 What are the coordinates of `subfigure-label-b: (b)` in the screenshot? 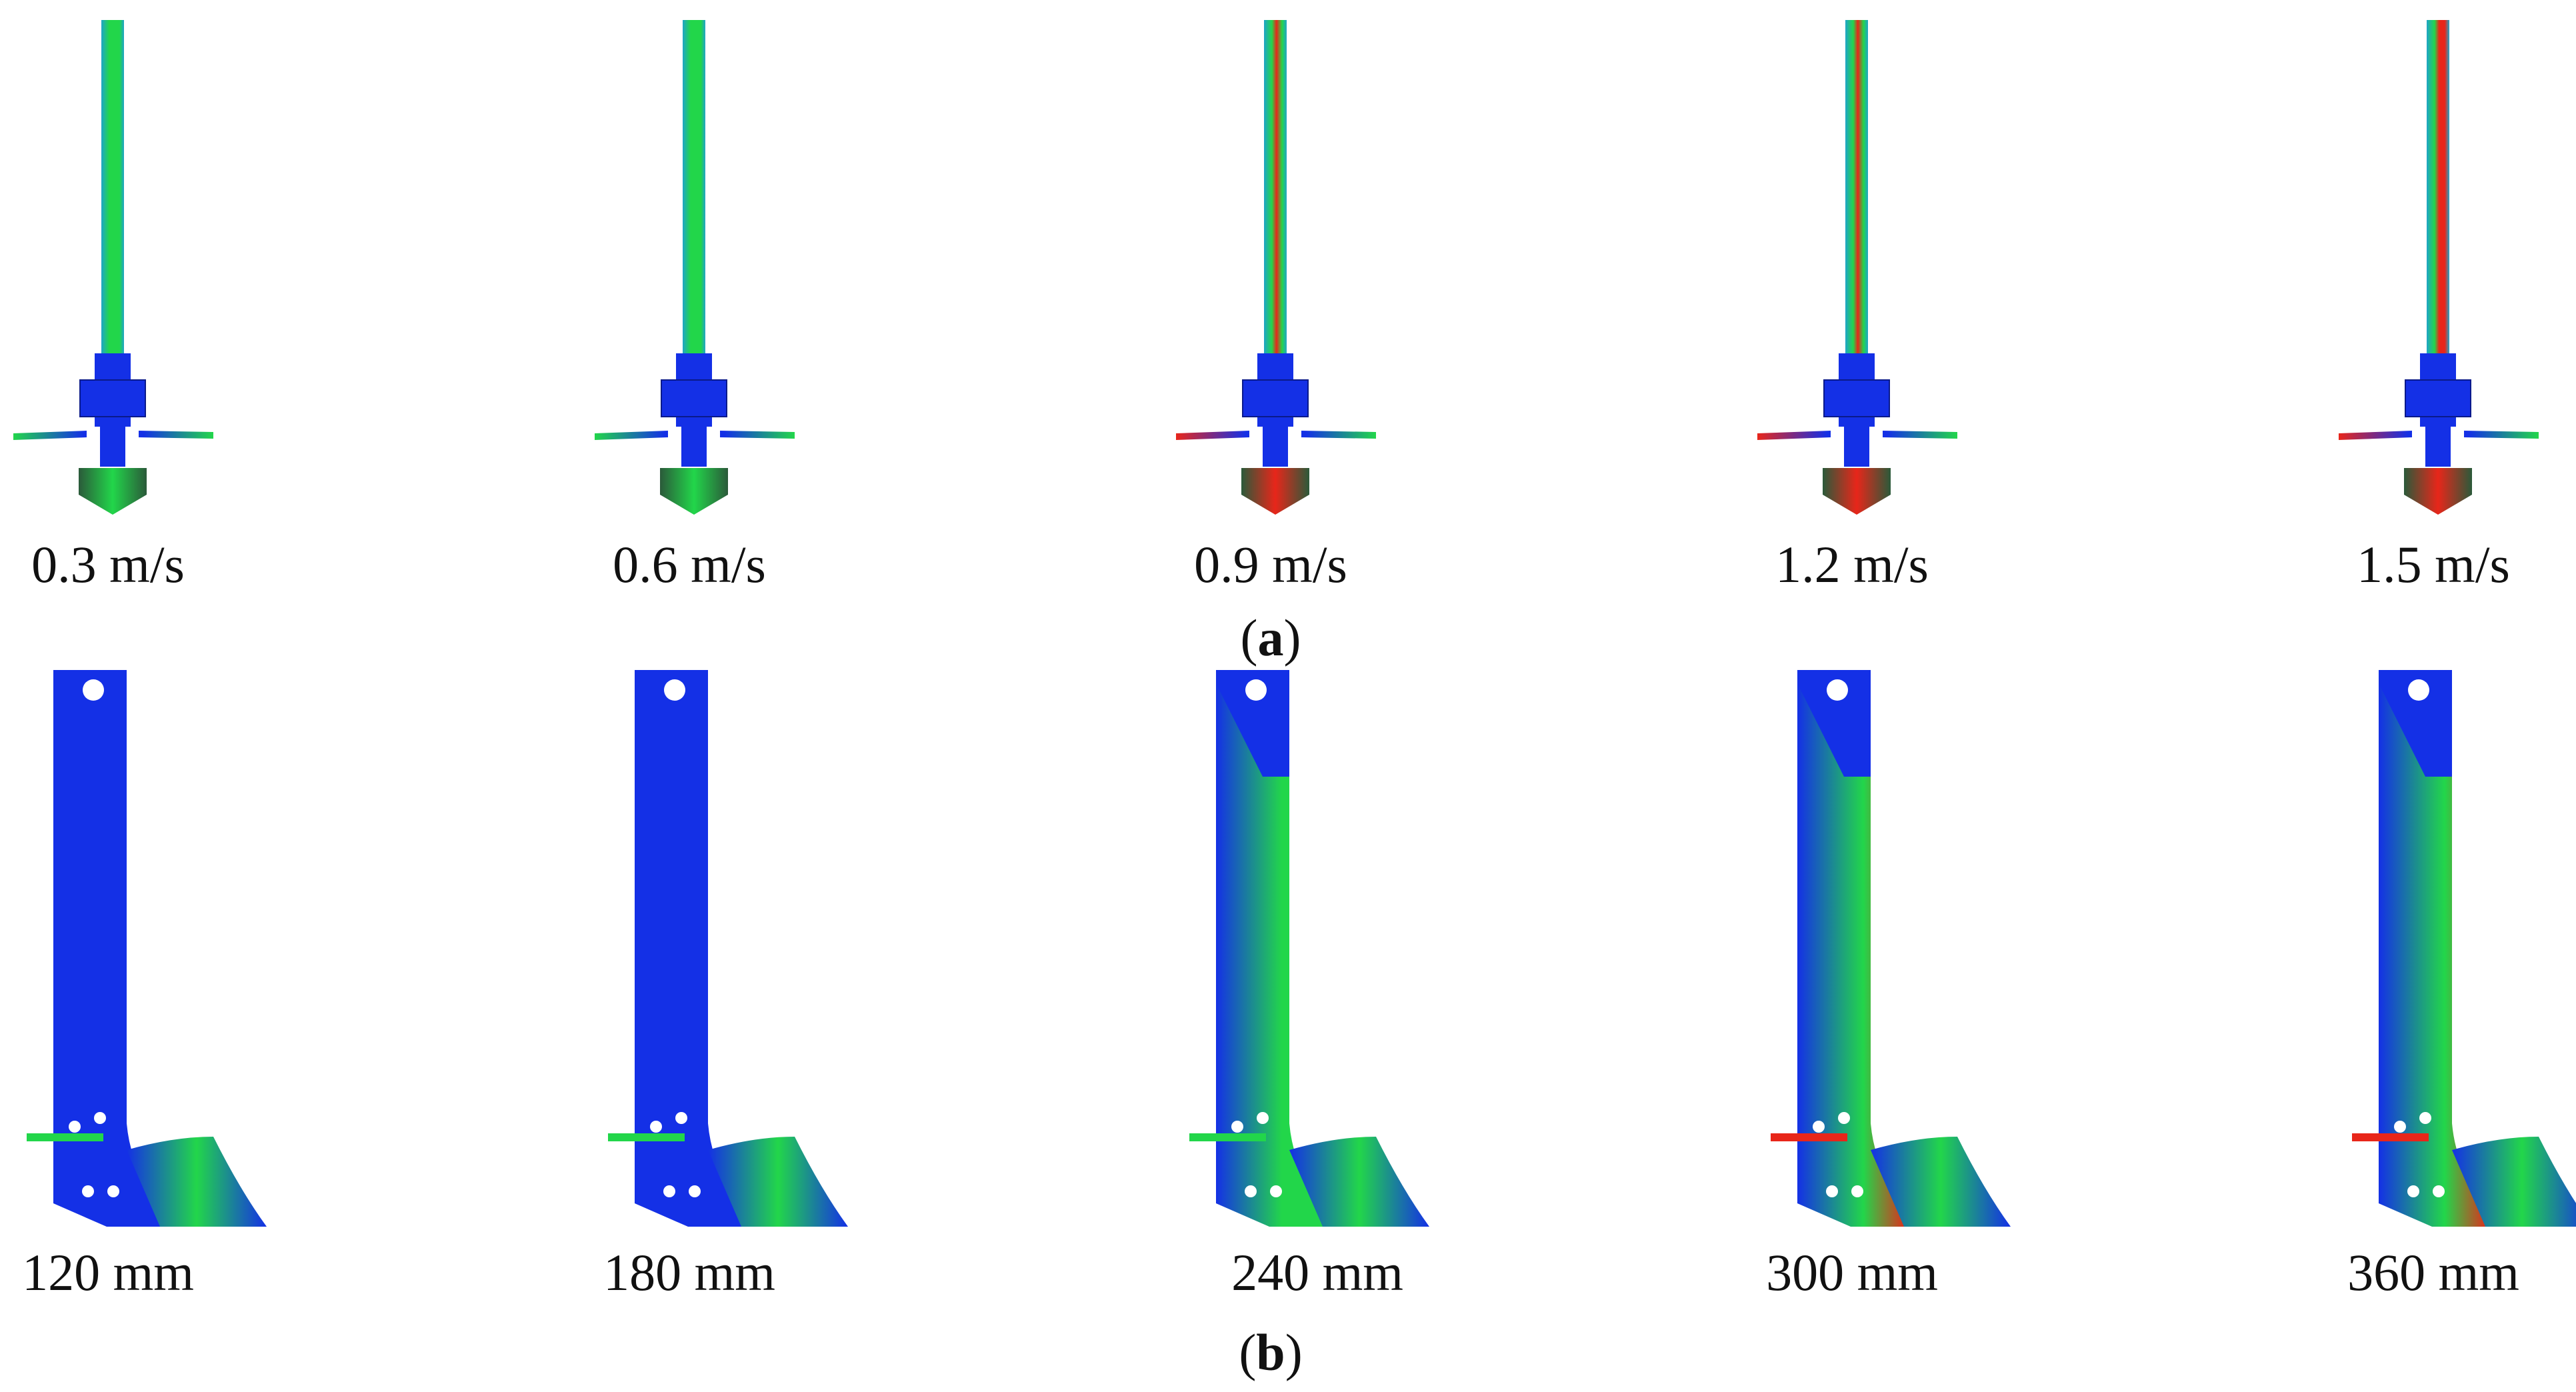 It's located at (1271, 1352).